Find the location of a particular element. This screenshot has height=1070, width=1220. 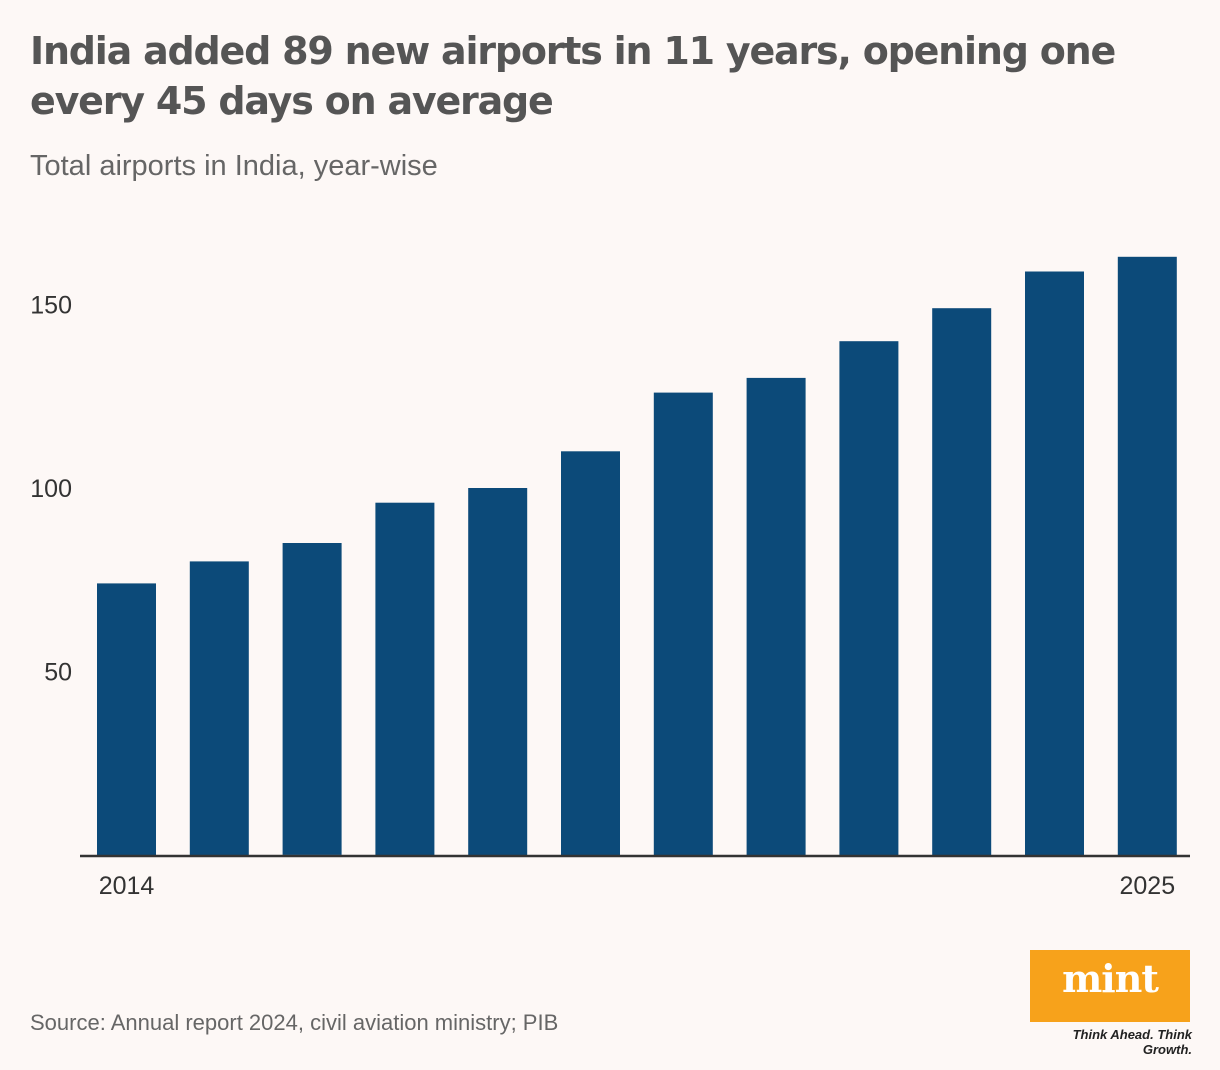

x-tick-label-2025: 2025 is located at coordinates (1147, 886).